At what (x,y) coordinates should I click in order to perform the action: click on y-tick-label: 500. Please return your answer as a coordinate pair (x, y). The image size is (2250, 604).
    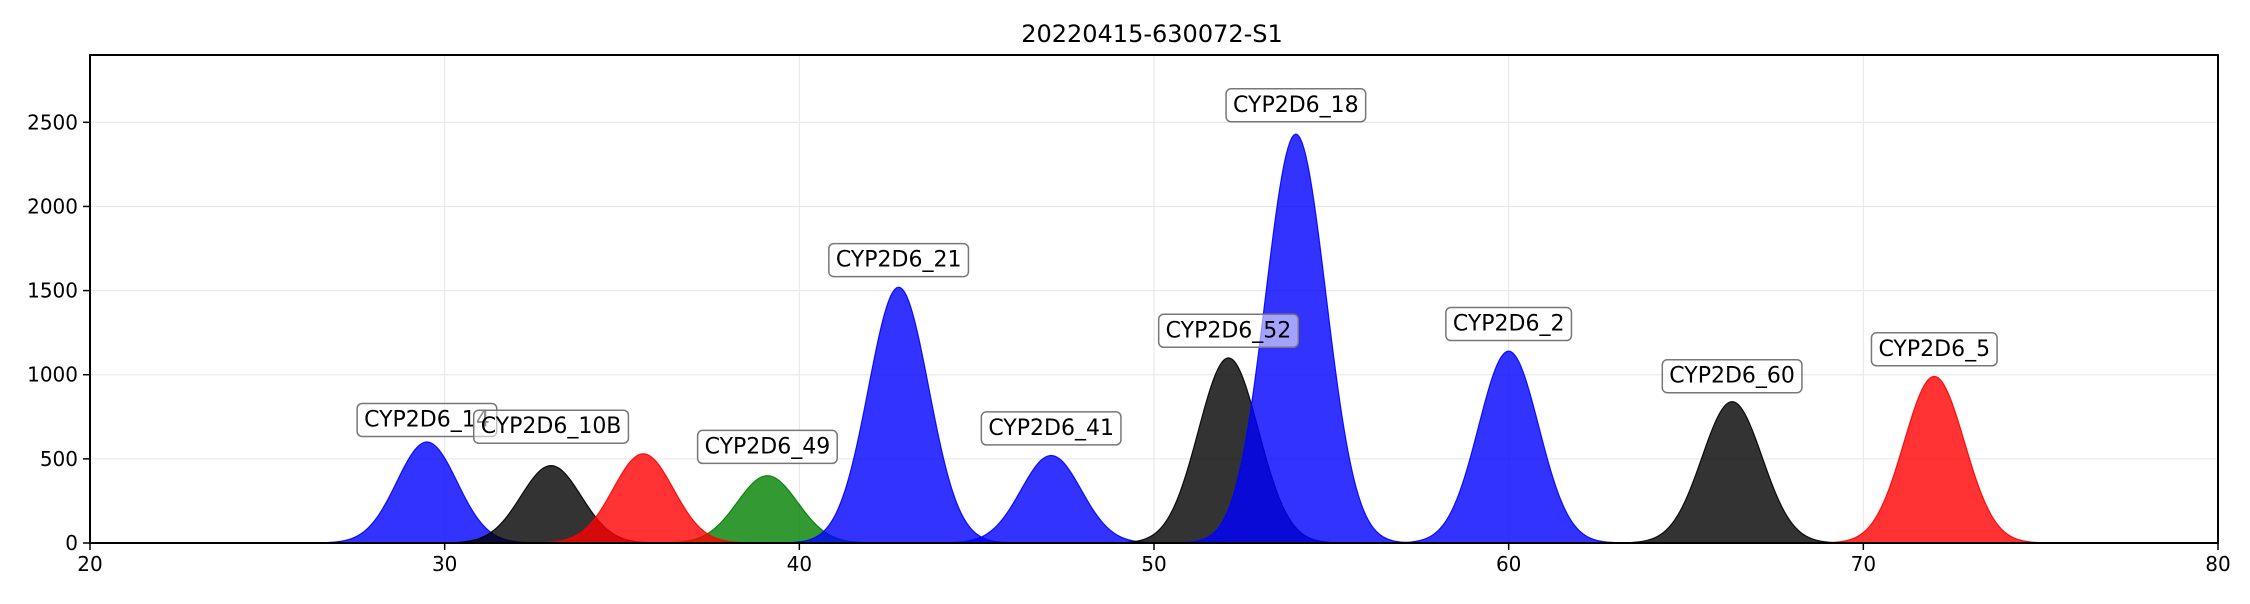
    Looking at the image, I should click on (59, 459).